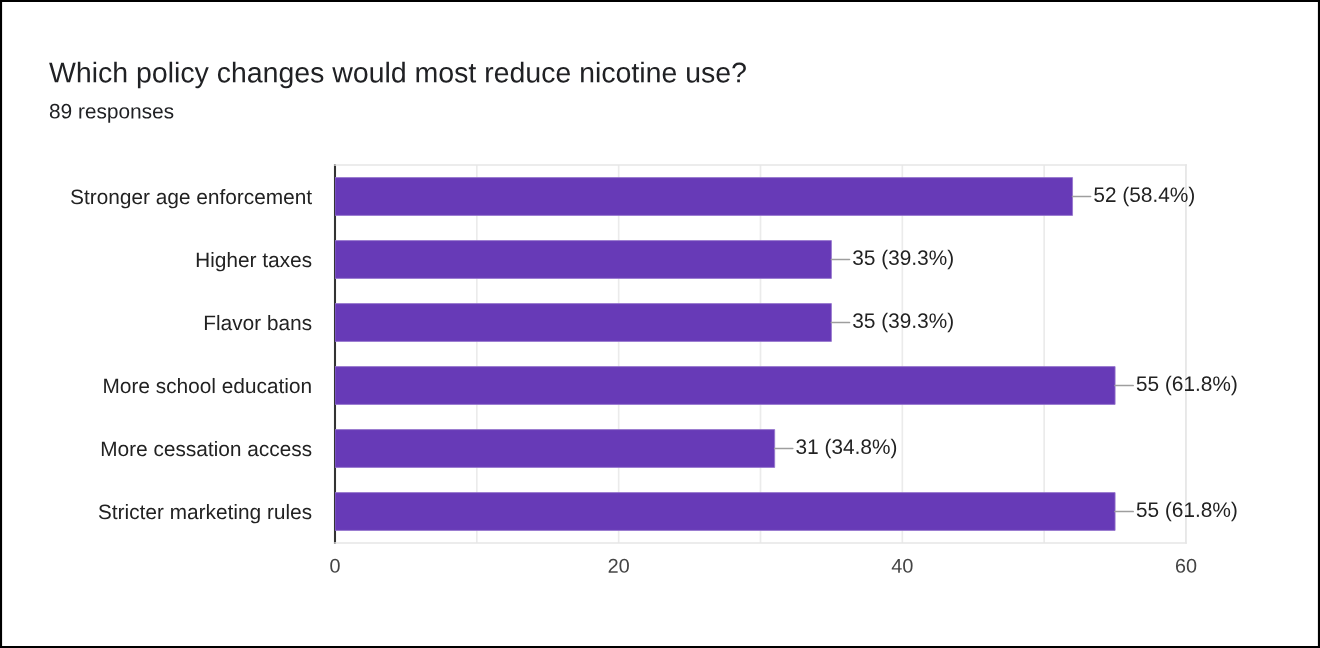  What do you see at coordinates (205, 513) in the screenshot?
I see `y-tick-label: Stricter marketing rules` at bounding box center [205, 513].